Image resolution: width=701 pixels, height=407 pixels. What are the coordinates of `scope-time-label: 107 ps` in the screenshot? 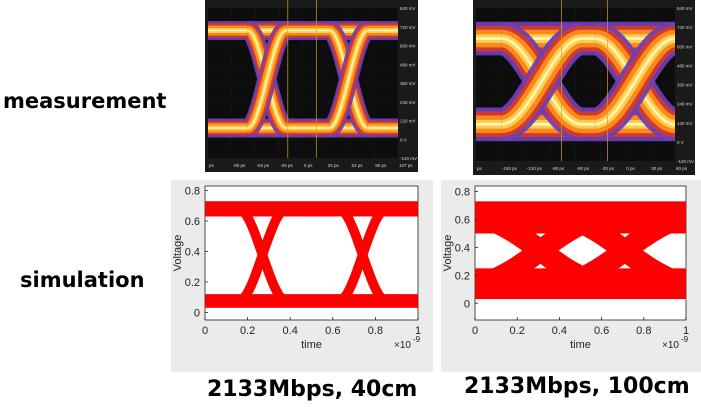 It's located at (406, 165).